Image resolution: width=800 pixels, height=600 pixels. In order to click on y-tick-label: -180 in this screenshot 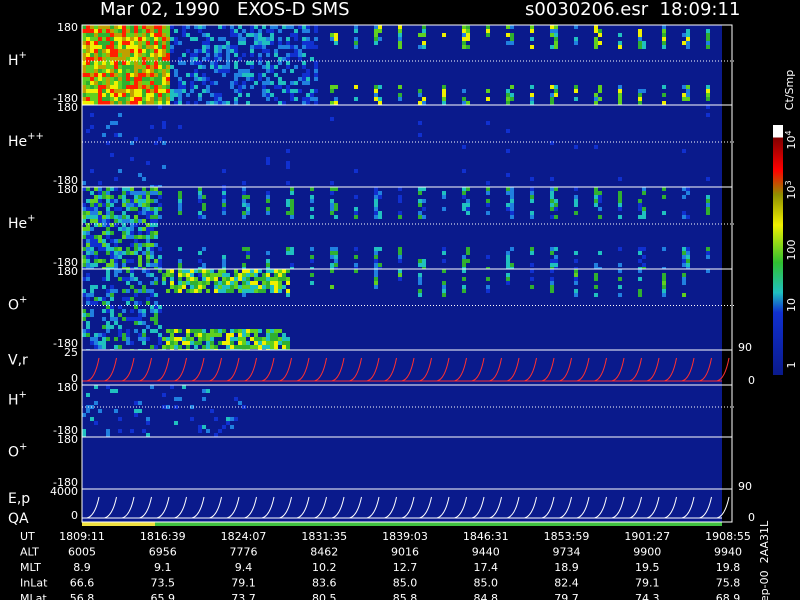, I will do `click(65, 98)`.